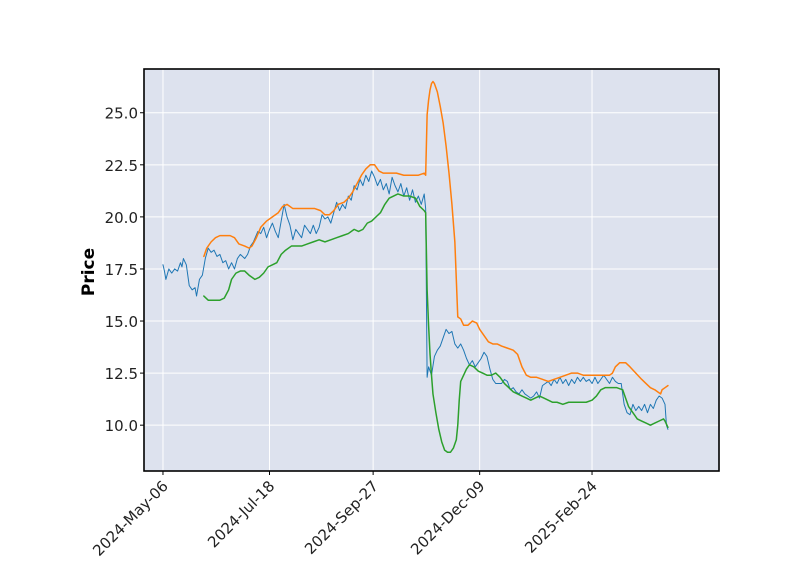  Describe the element at coordinates (121, 374) in the screenshot. I see `y-tick-label: 12.5` at that location.